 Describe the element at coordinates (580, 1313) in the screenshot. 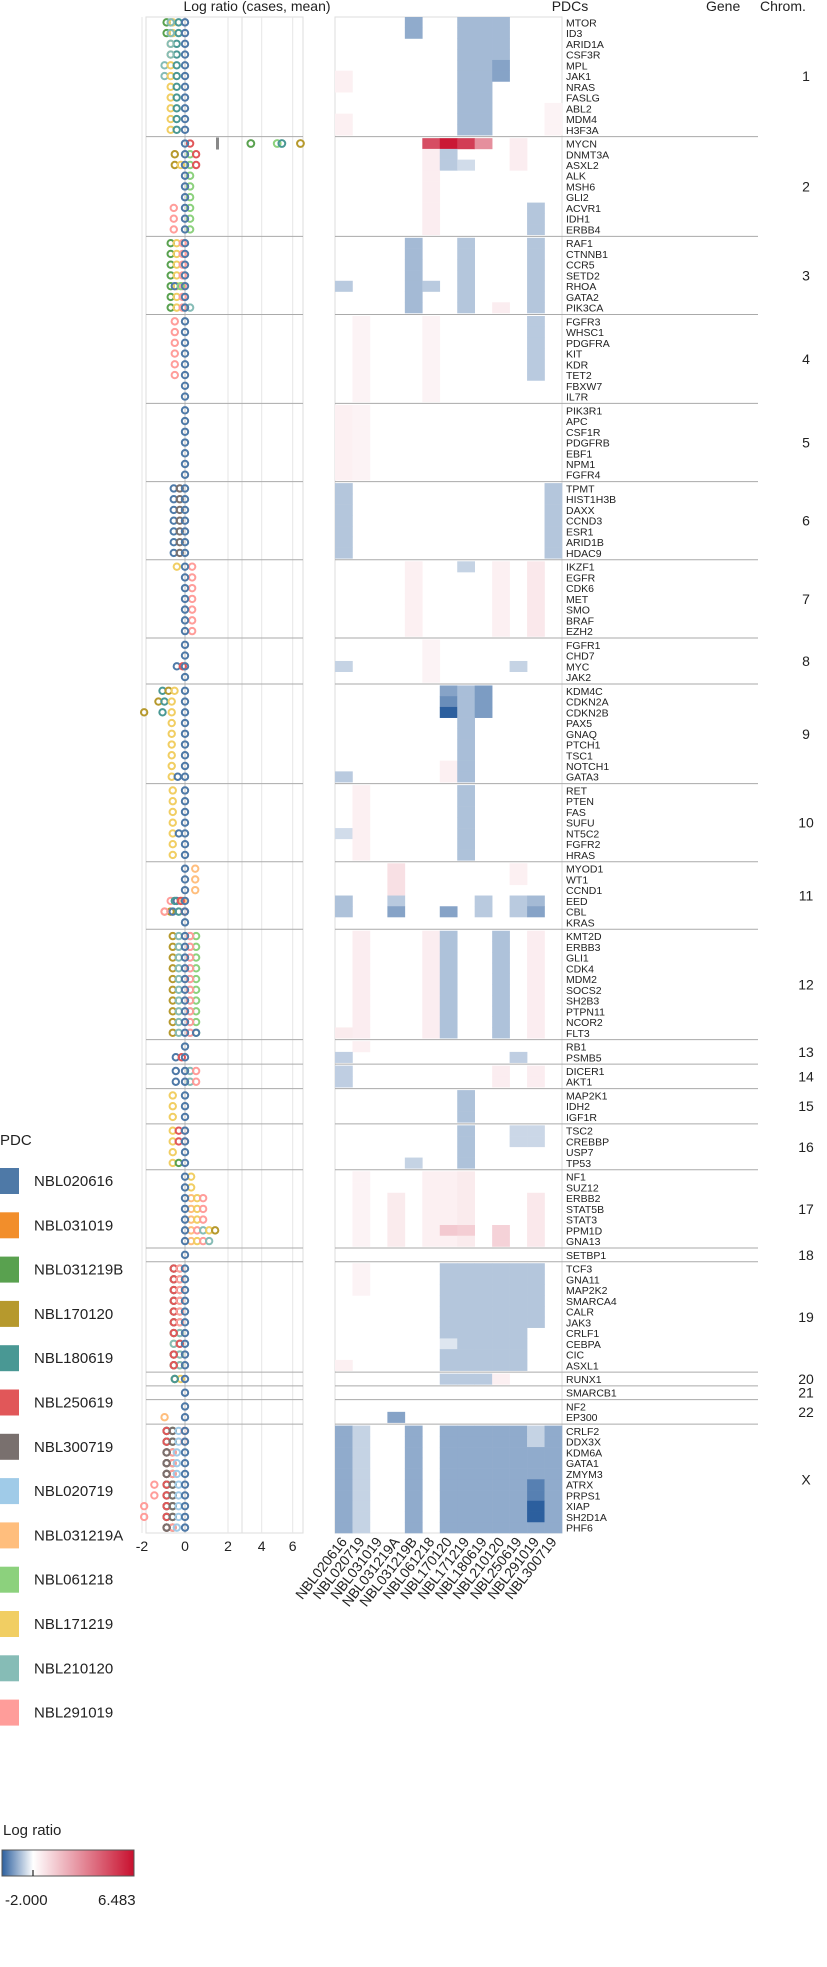

I see `gene-label: CALR` at that location.